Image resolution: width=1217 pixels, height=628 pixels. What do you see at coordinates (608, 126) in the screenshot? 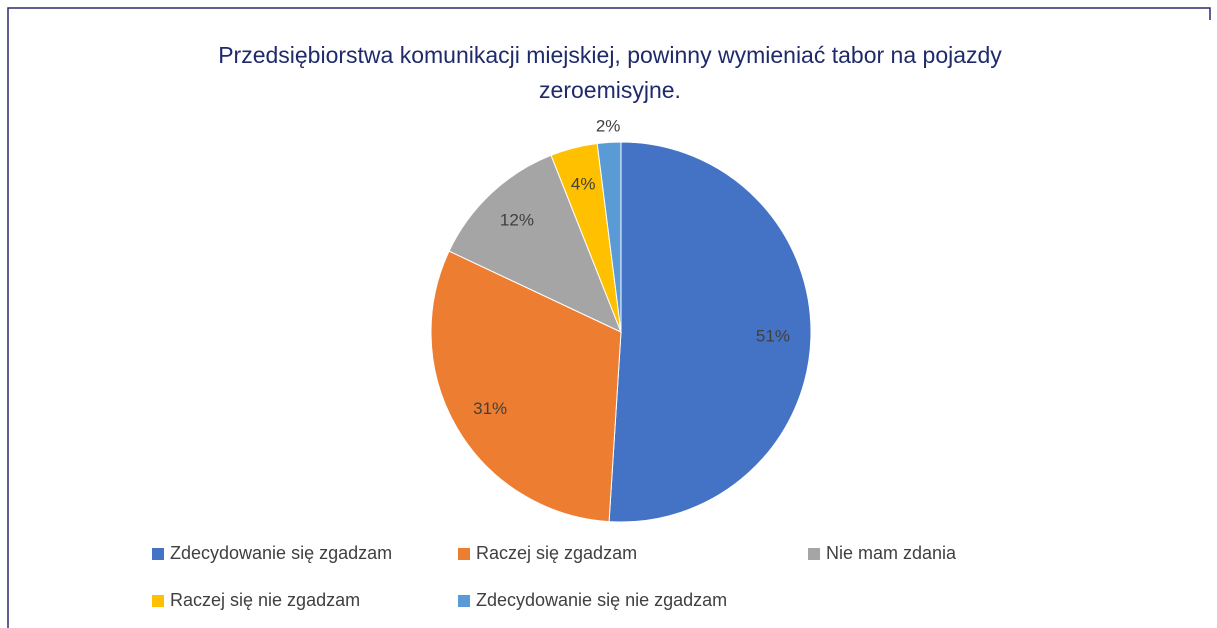
I see `data-label: 2%` at bounding box center [608, 126].